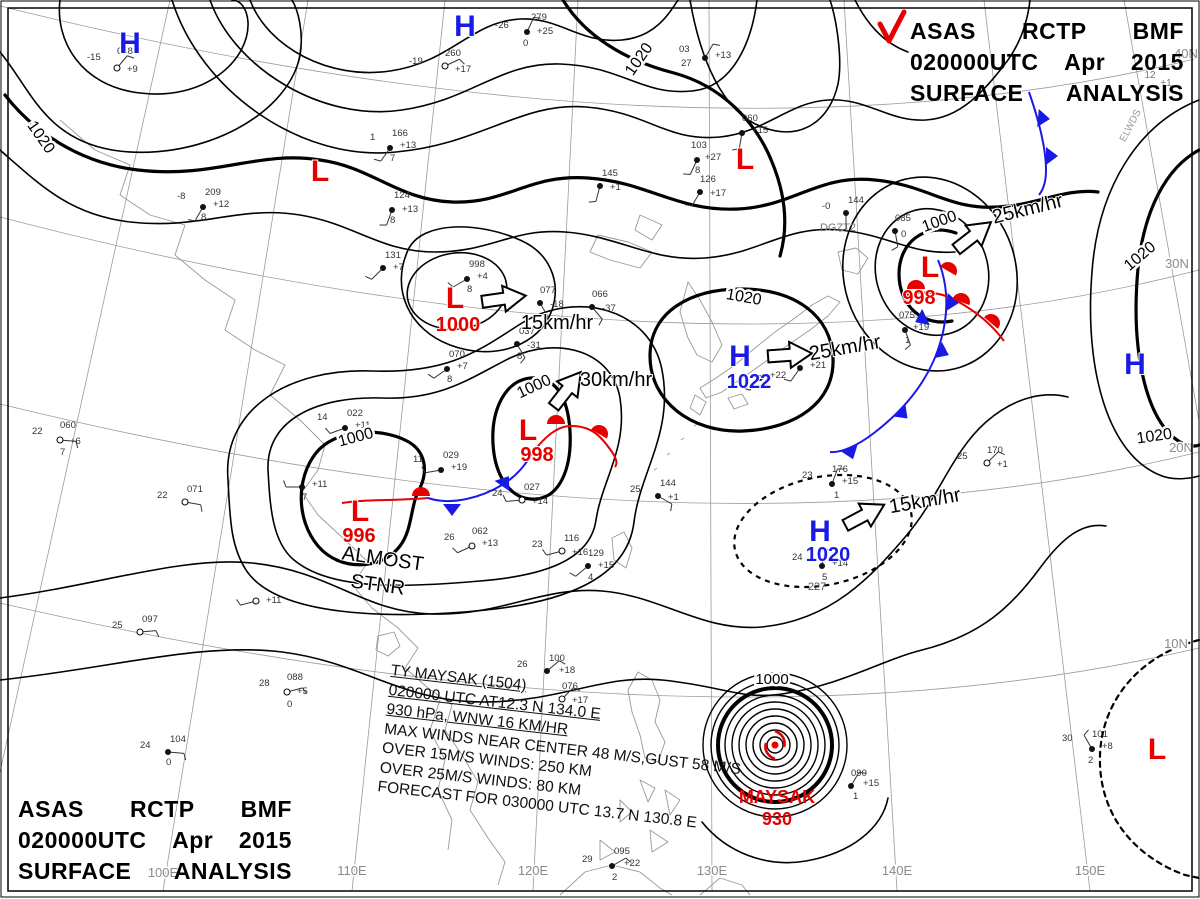 This screenshot has height=899, width=1200. What do you see at coordinates (355, 413) in the screenshot?
I see `station-value: 022` at bounding box center [355, 413].